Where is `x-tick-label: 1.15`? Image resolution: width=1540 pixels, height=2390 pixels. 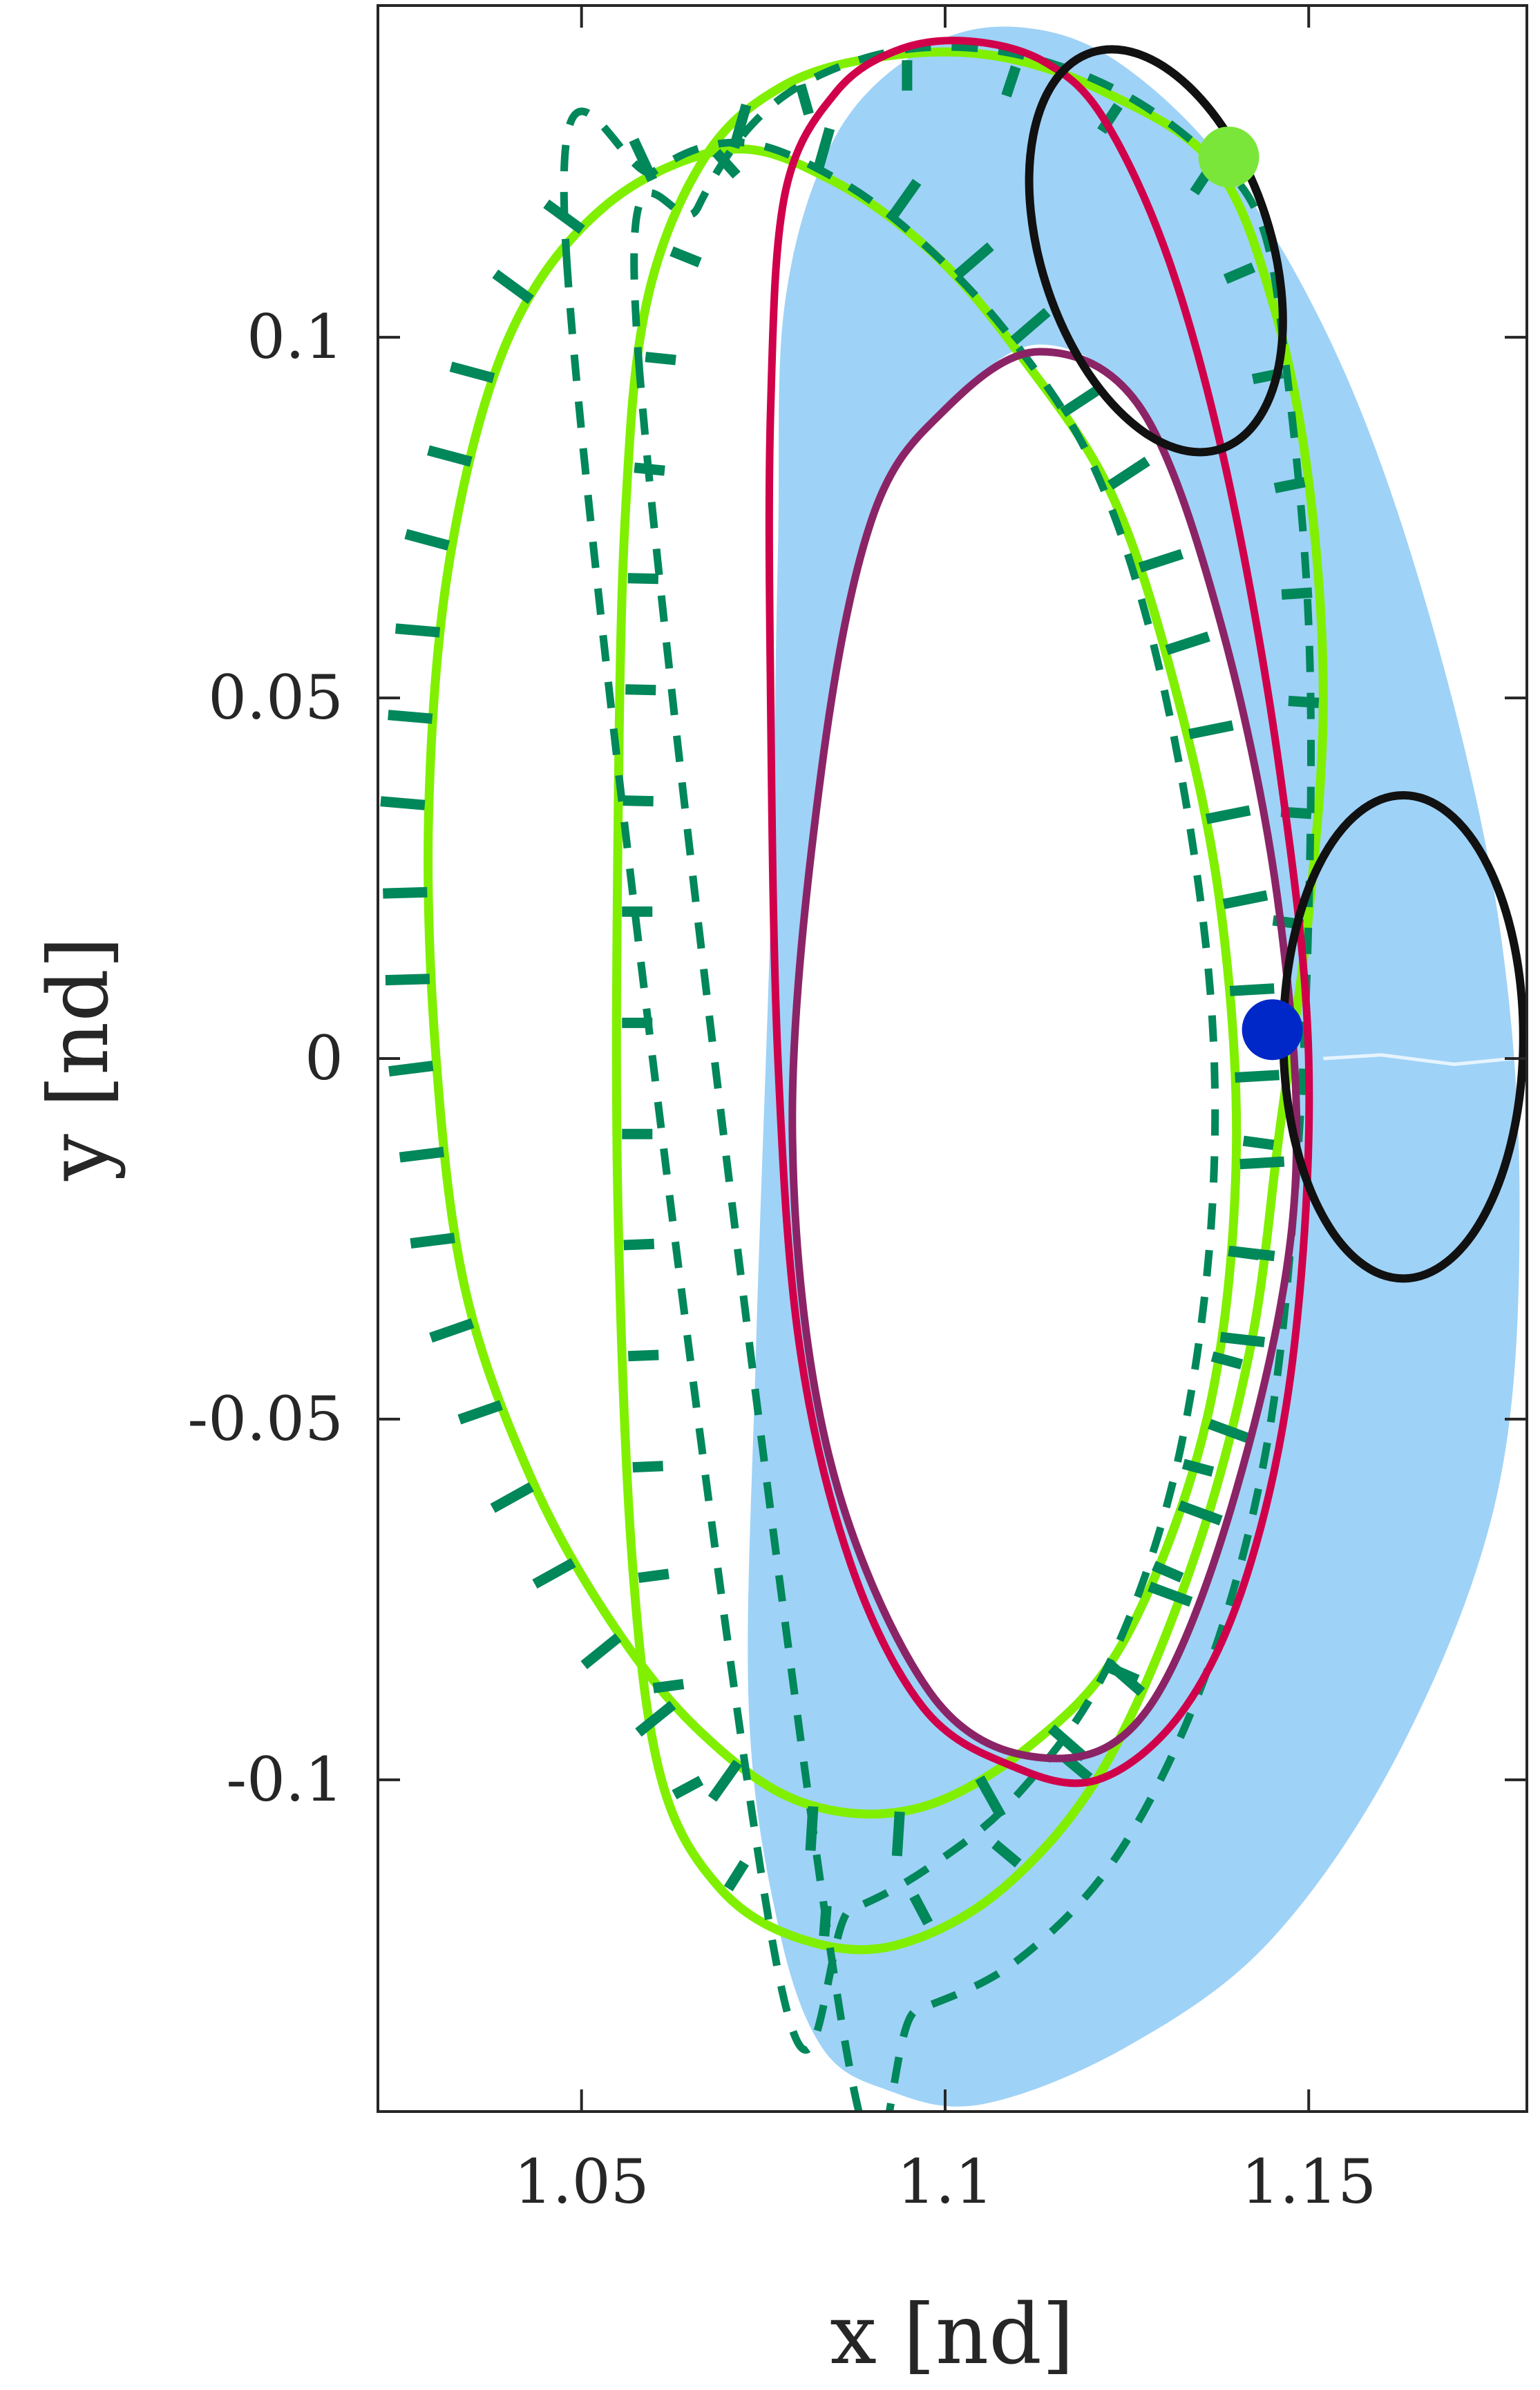 x-tick-label: 1.15 is located at coordinates (1308, 2181).